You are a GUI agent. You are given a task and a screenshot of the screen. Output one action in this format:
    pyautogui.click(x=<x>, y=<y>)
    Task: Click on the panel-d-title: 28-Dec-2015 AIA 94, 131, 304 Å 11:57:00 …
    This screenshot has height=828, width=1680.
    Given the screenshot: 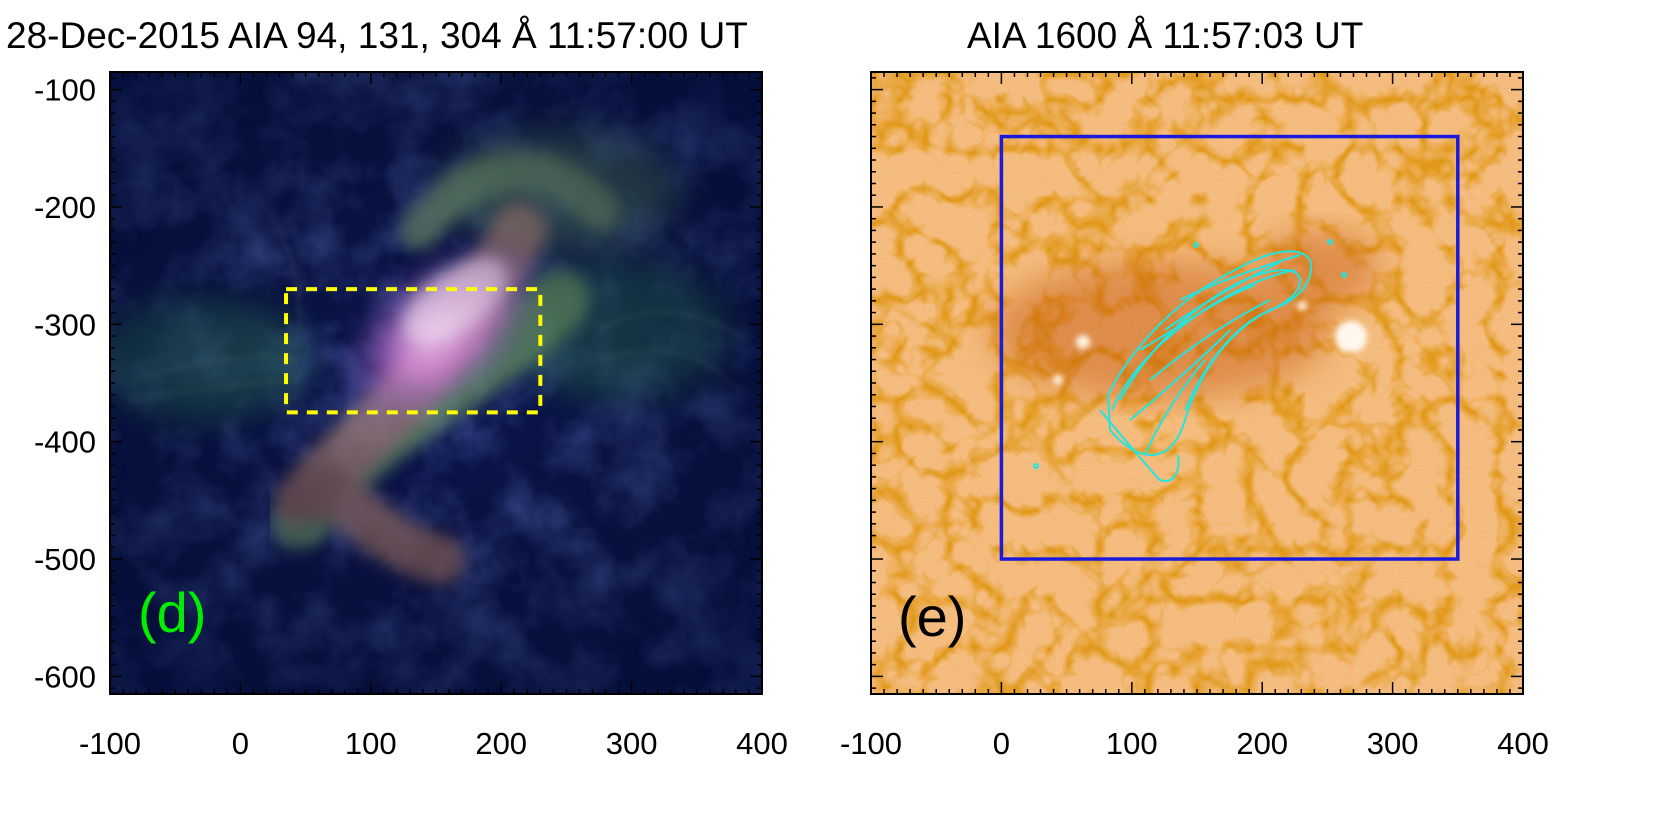 What is the action you would take?
    pyautogui.click(x=377, y=35)
    